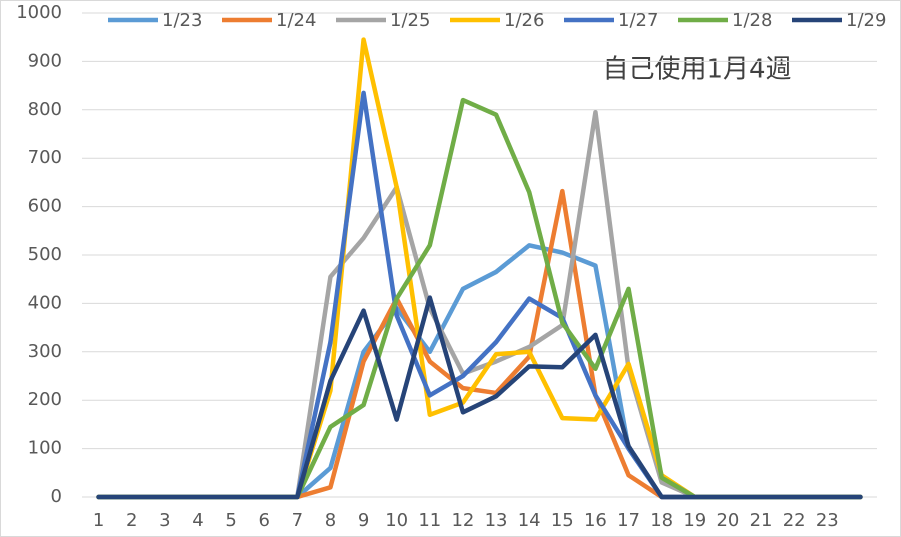 This screenshot has height=537, width=901. What do you see at coordinates (45, 157) in the screenshot?
I see `y-tick-label: 700` at bounding box center [45, 157].